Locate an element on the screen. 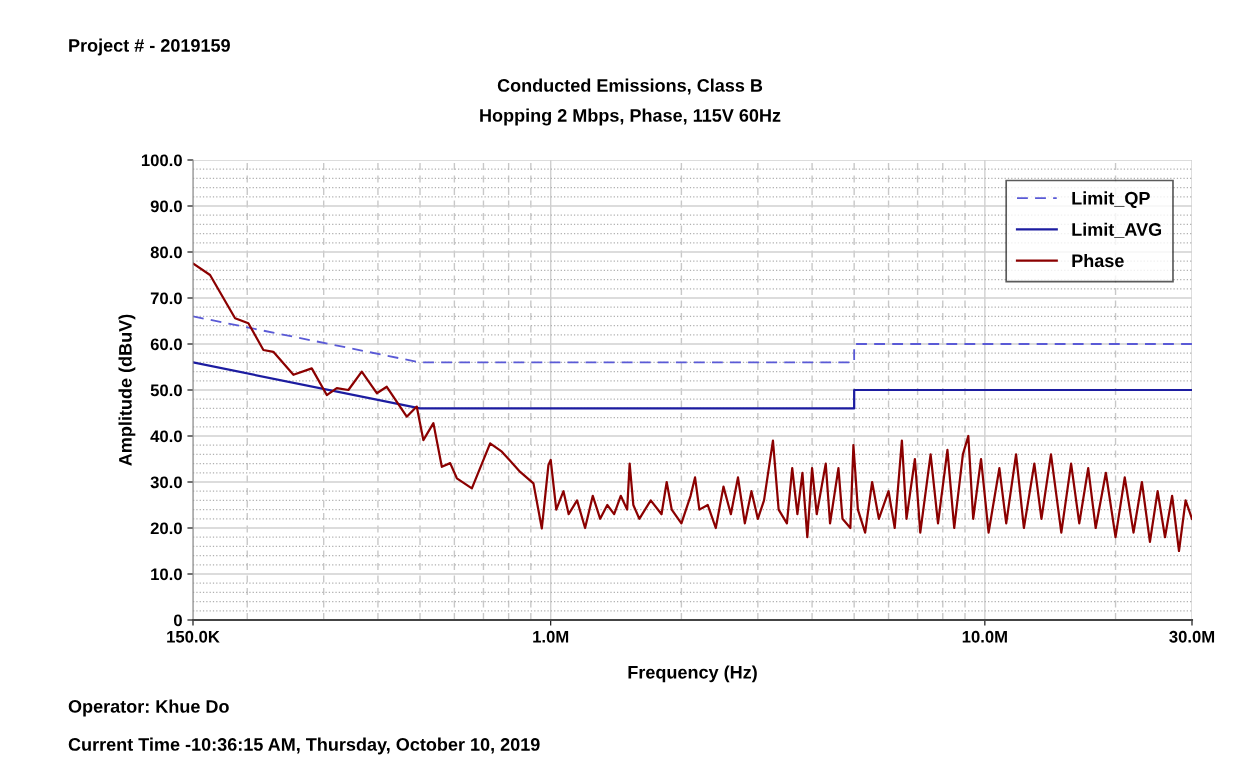 This screenshot has height=770, width=1249. chart-title: Conducted Emissions, Class B is located at coordinates (630, 86).